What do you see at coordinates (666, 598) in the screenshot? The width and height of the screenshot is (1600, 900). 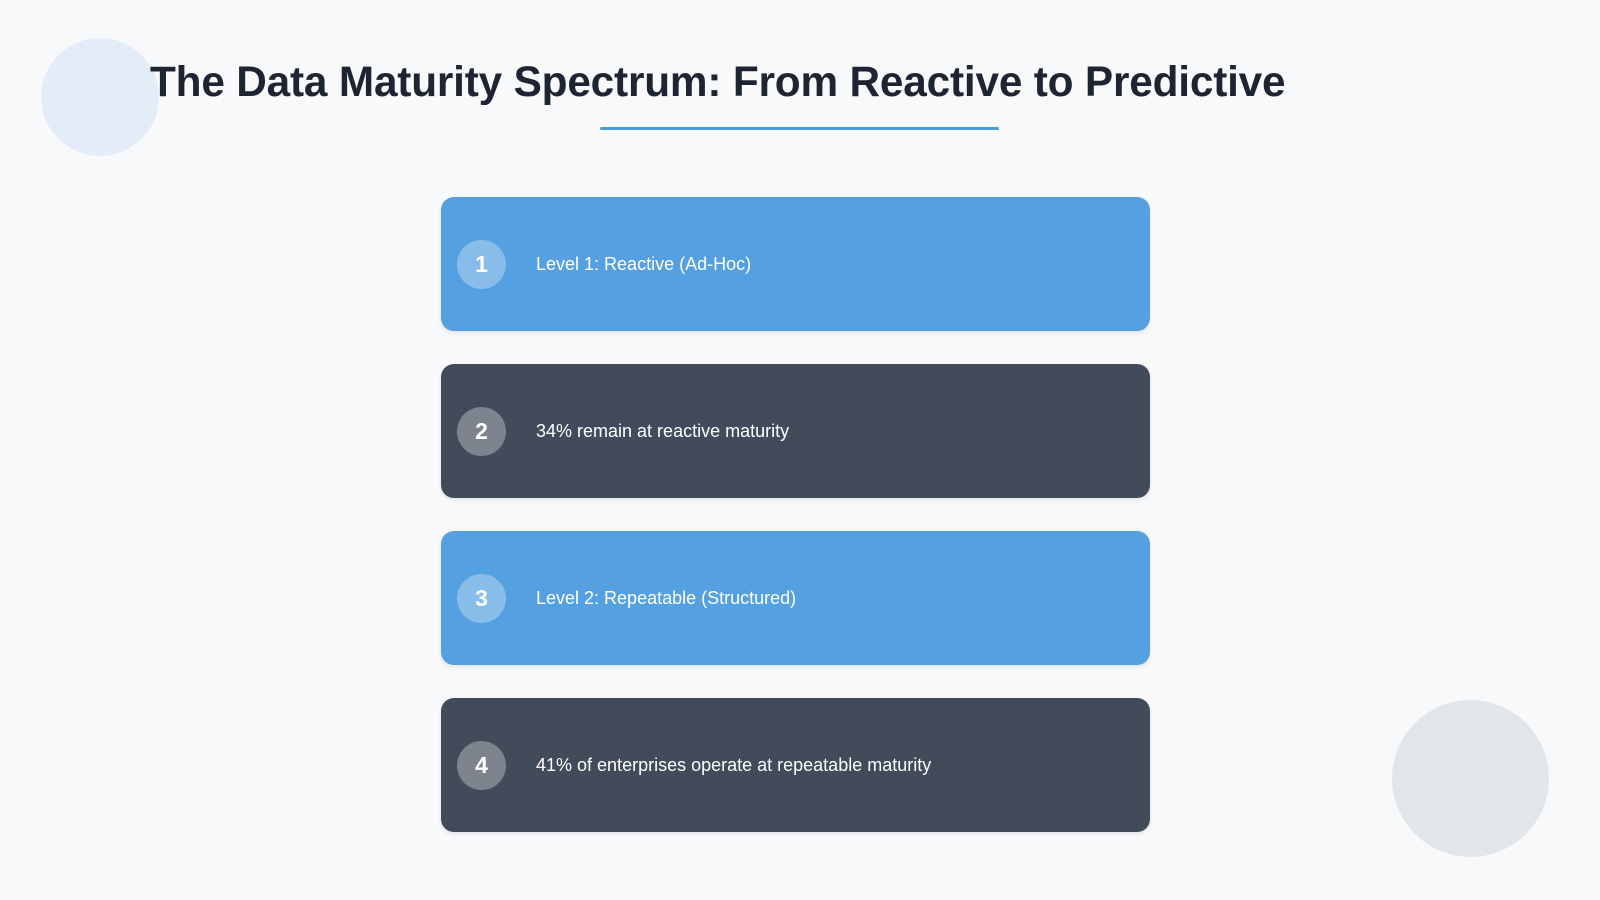 I see `card-label: Level 2: Repeatable (Structured)` at bounding box center [666, 598].